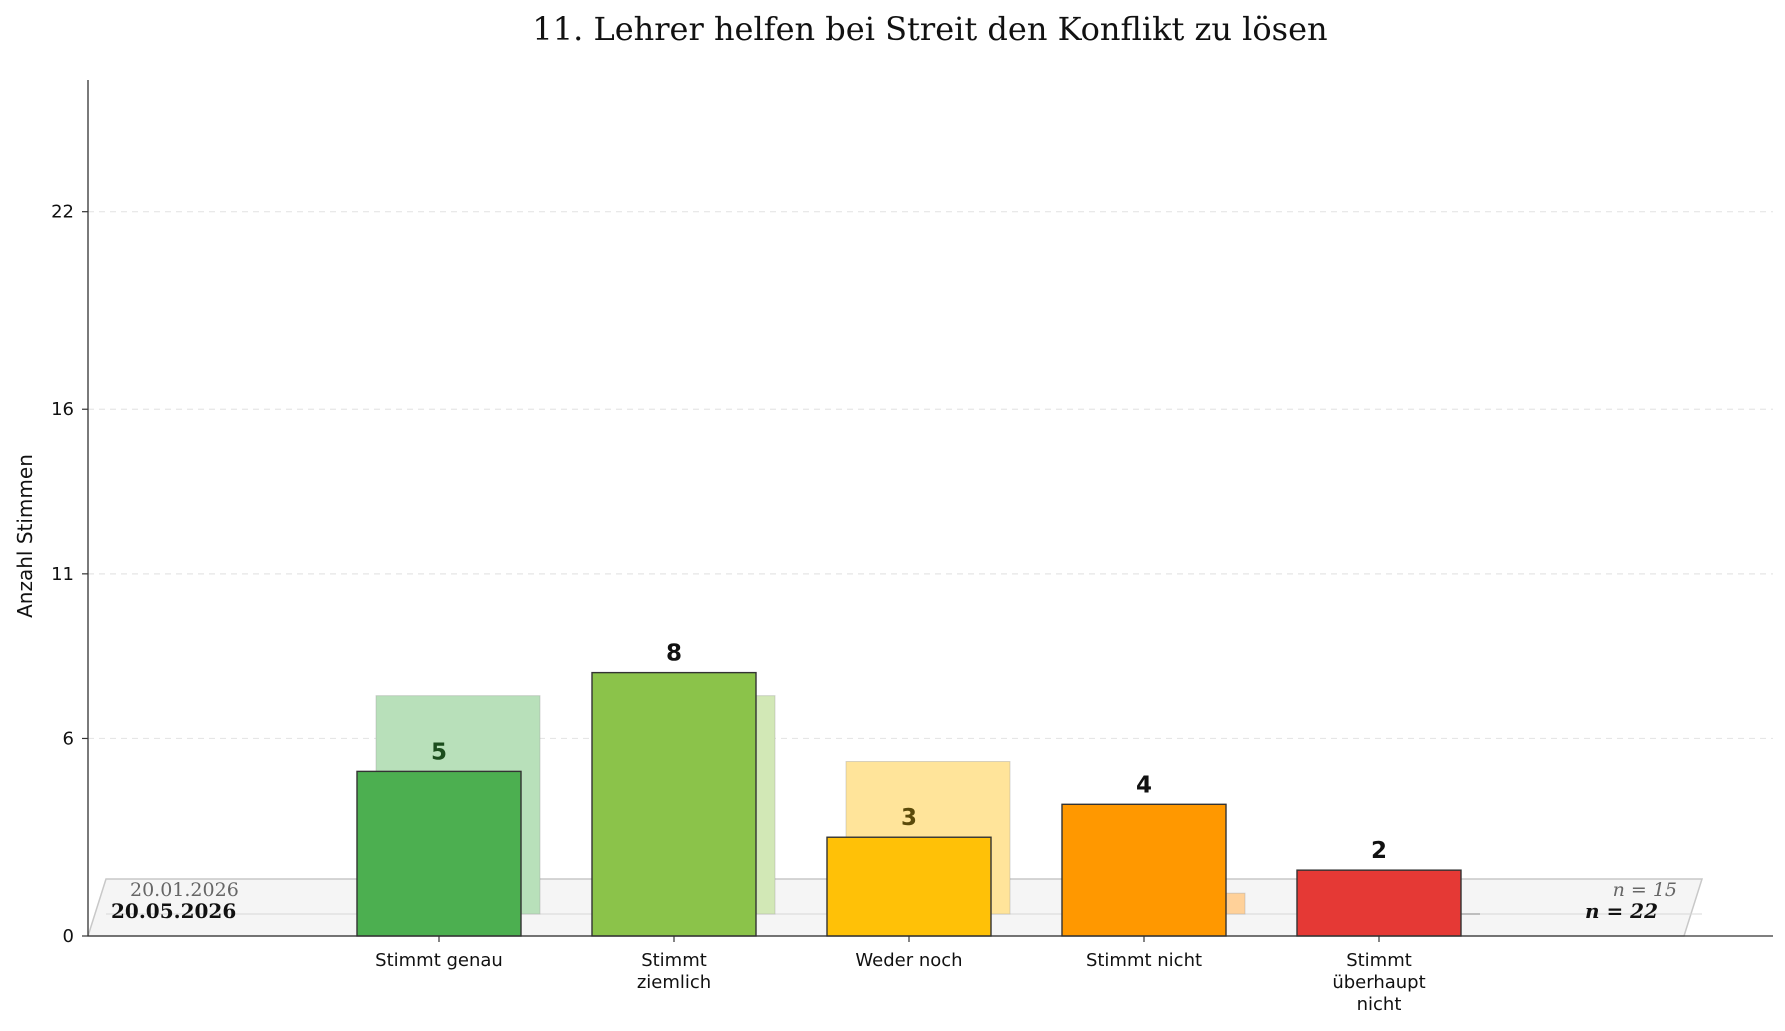 The width and height of the screenshot is (1785, 1031). Describe the element at coordinates (1144, 785) in the screenshot. I see `bar-value-label: 4` at that location.